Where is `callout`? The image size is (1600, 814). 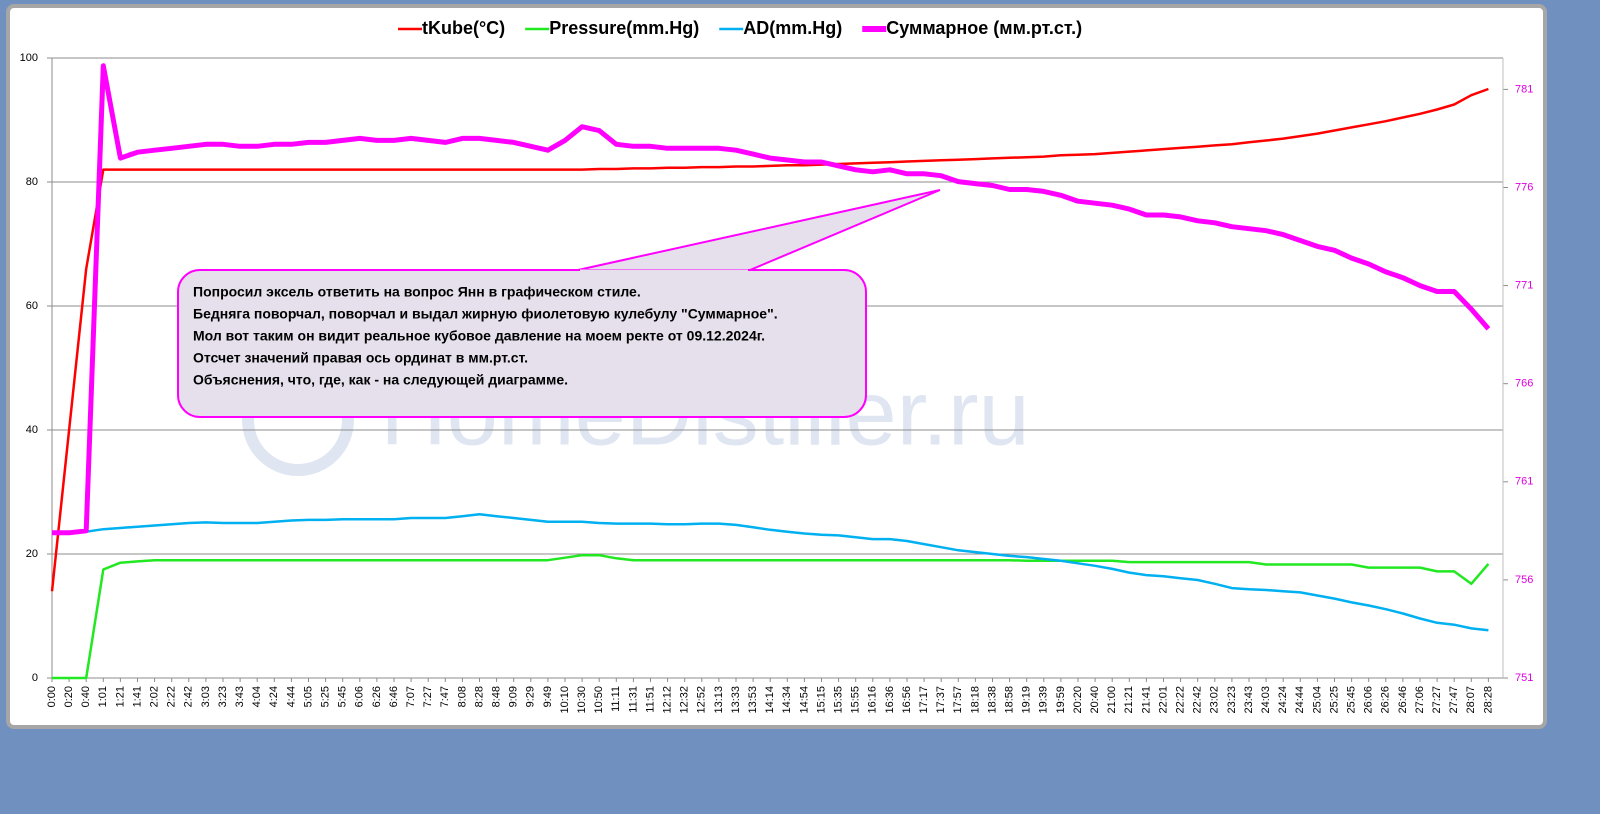 callout is located at coordinates (559, 303).